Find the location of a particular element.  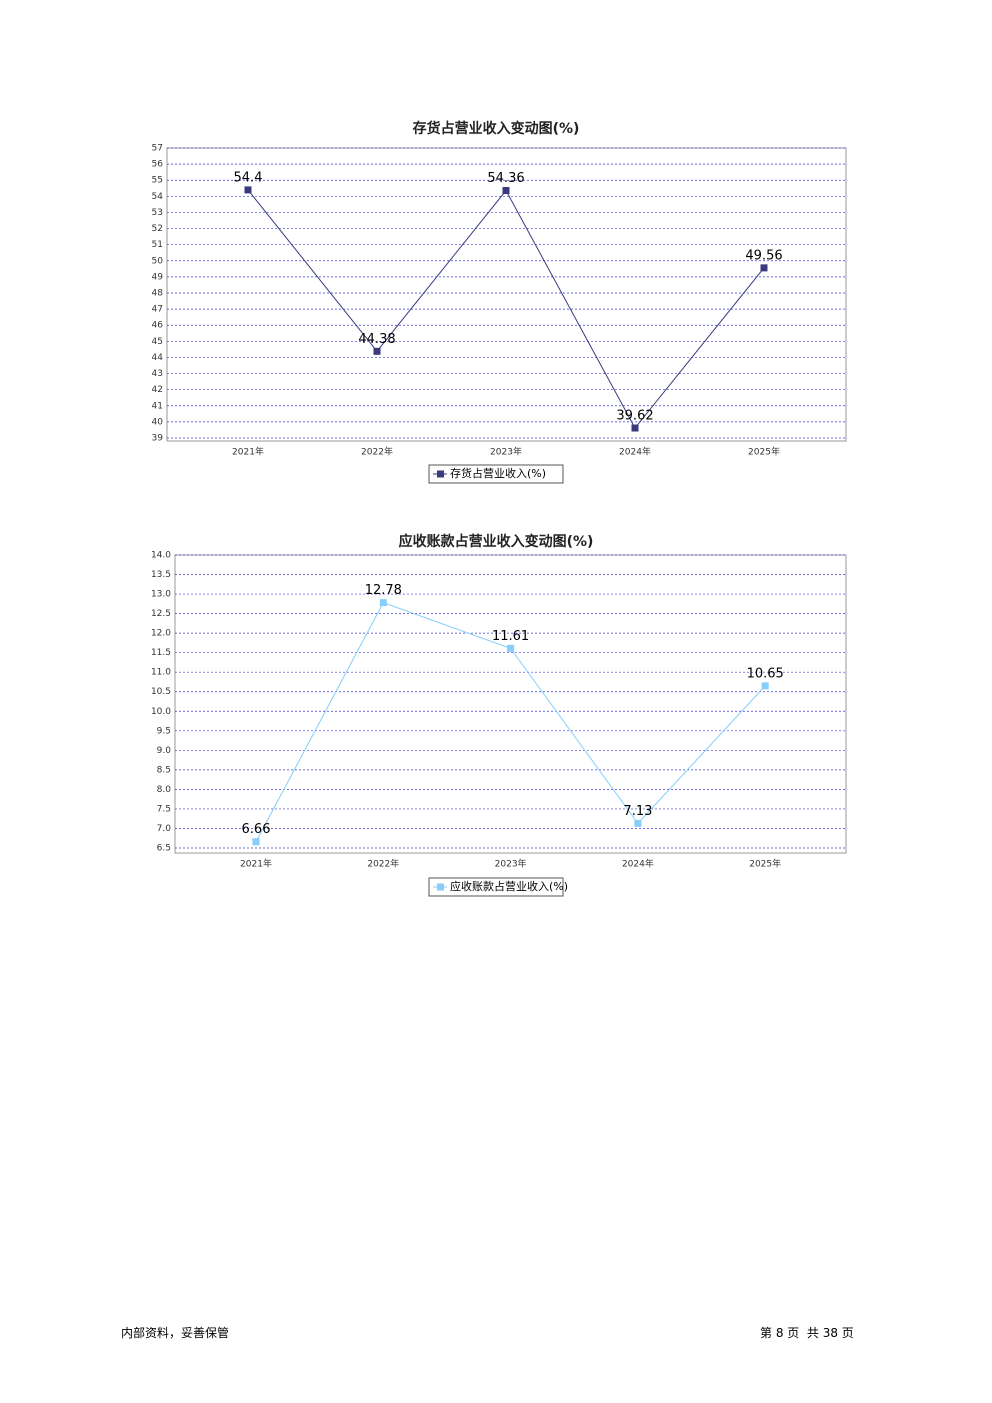

footer-right: 第 8 页 共 38 页 is located at coordinates (807, 1333).